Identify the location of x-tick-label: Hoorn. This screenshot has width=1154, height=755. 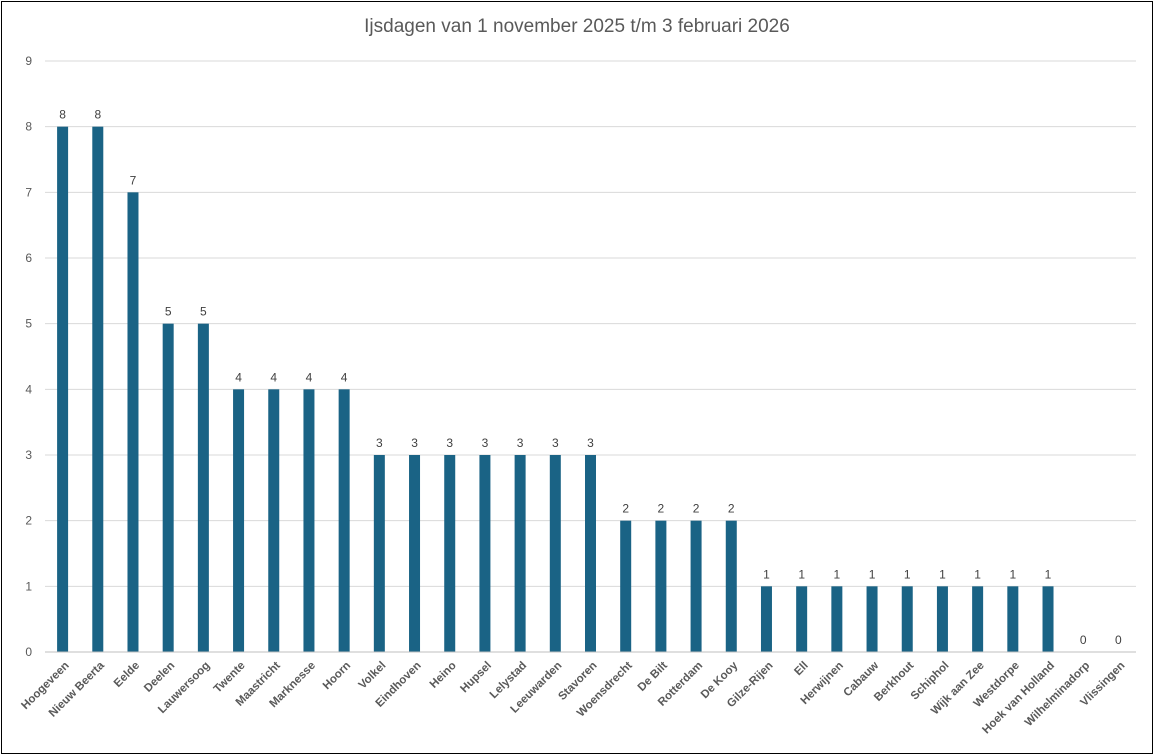
(337, 676).